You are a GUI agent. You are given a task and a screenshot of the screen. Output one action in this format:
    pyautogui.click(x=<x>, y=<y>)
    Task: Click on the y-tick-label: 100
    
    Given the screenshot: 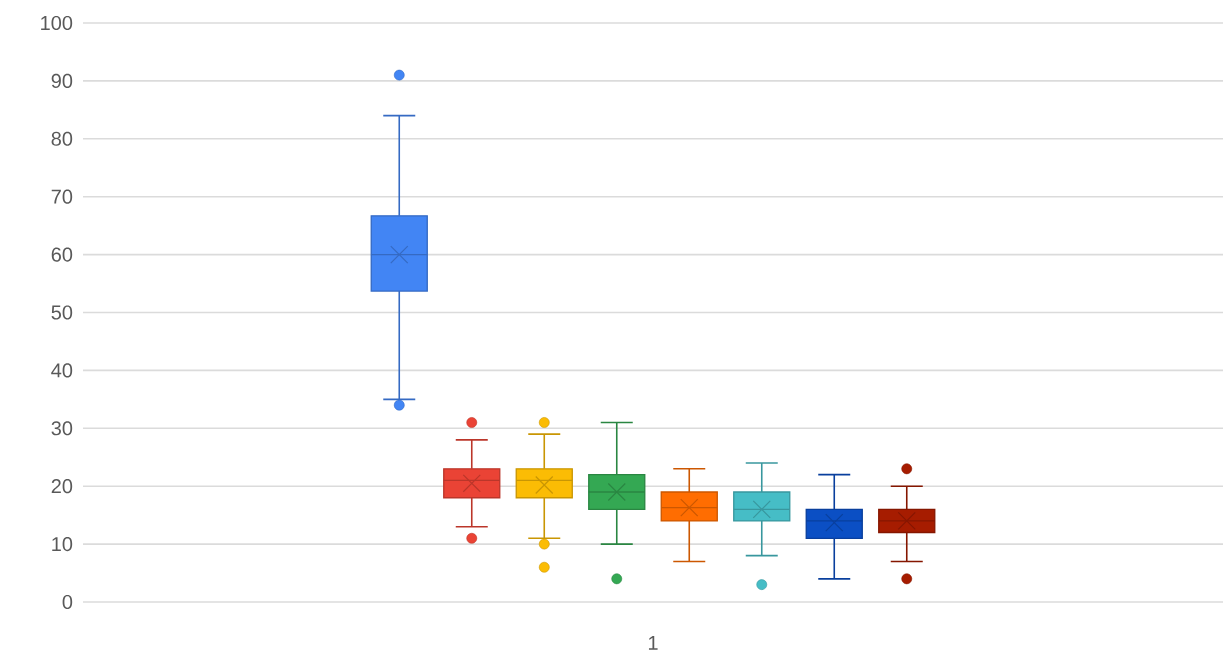 What is the action you would take?
    pyautogui.click(x=57, y=23)
    